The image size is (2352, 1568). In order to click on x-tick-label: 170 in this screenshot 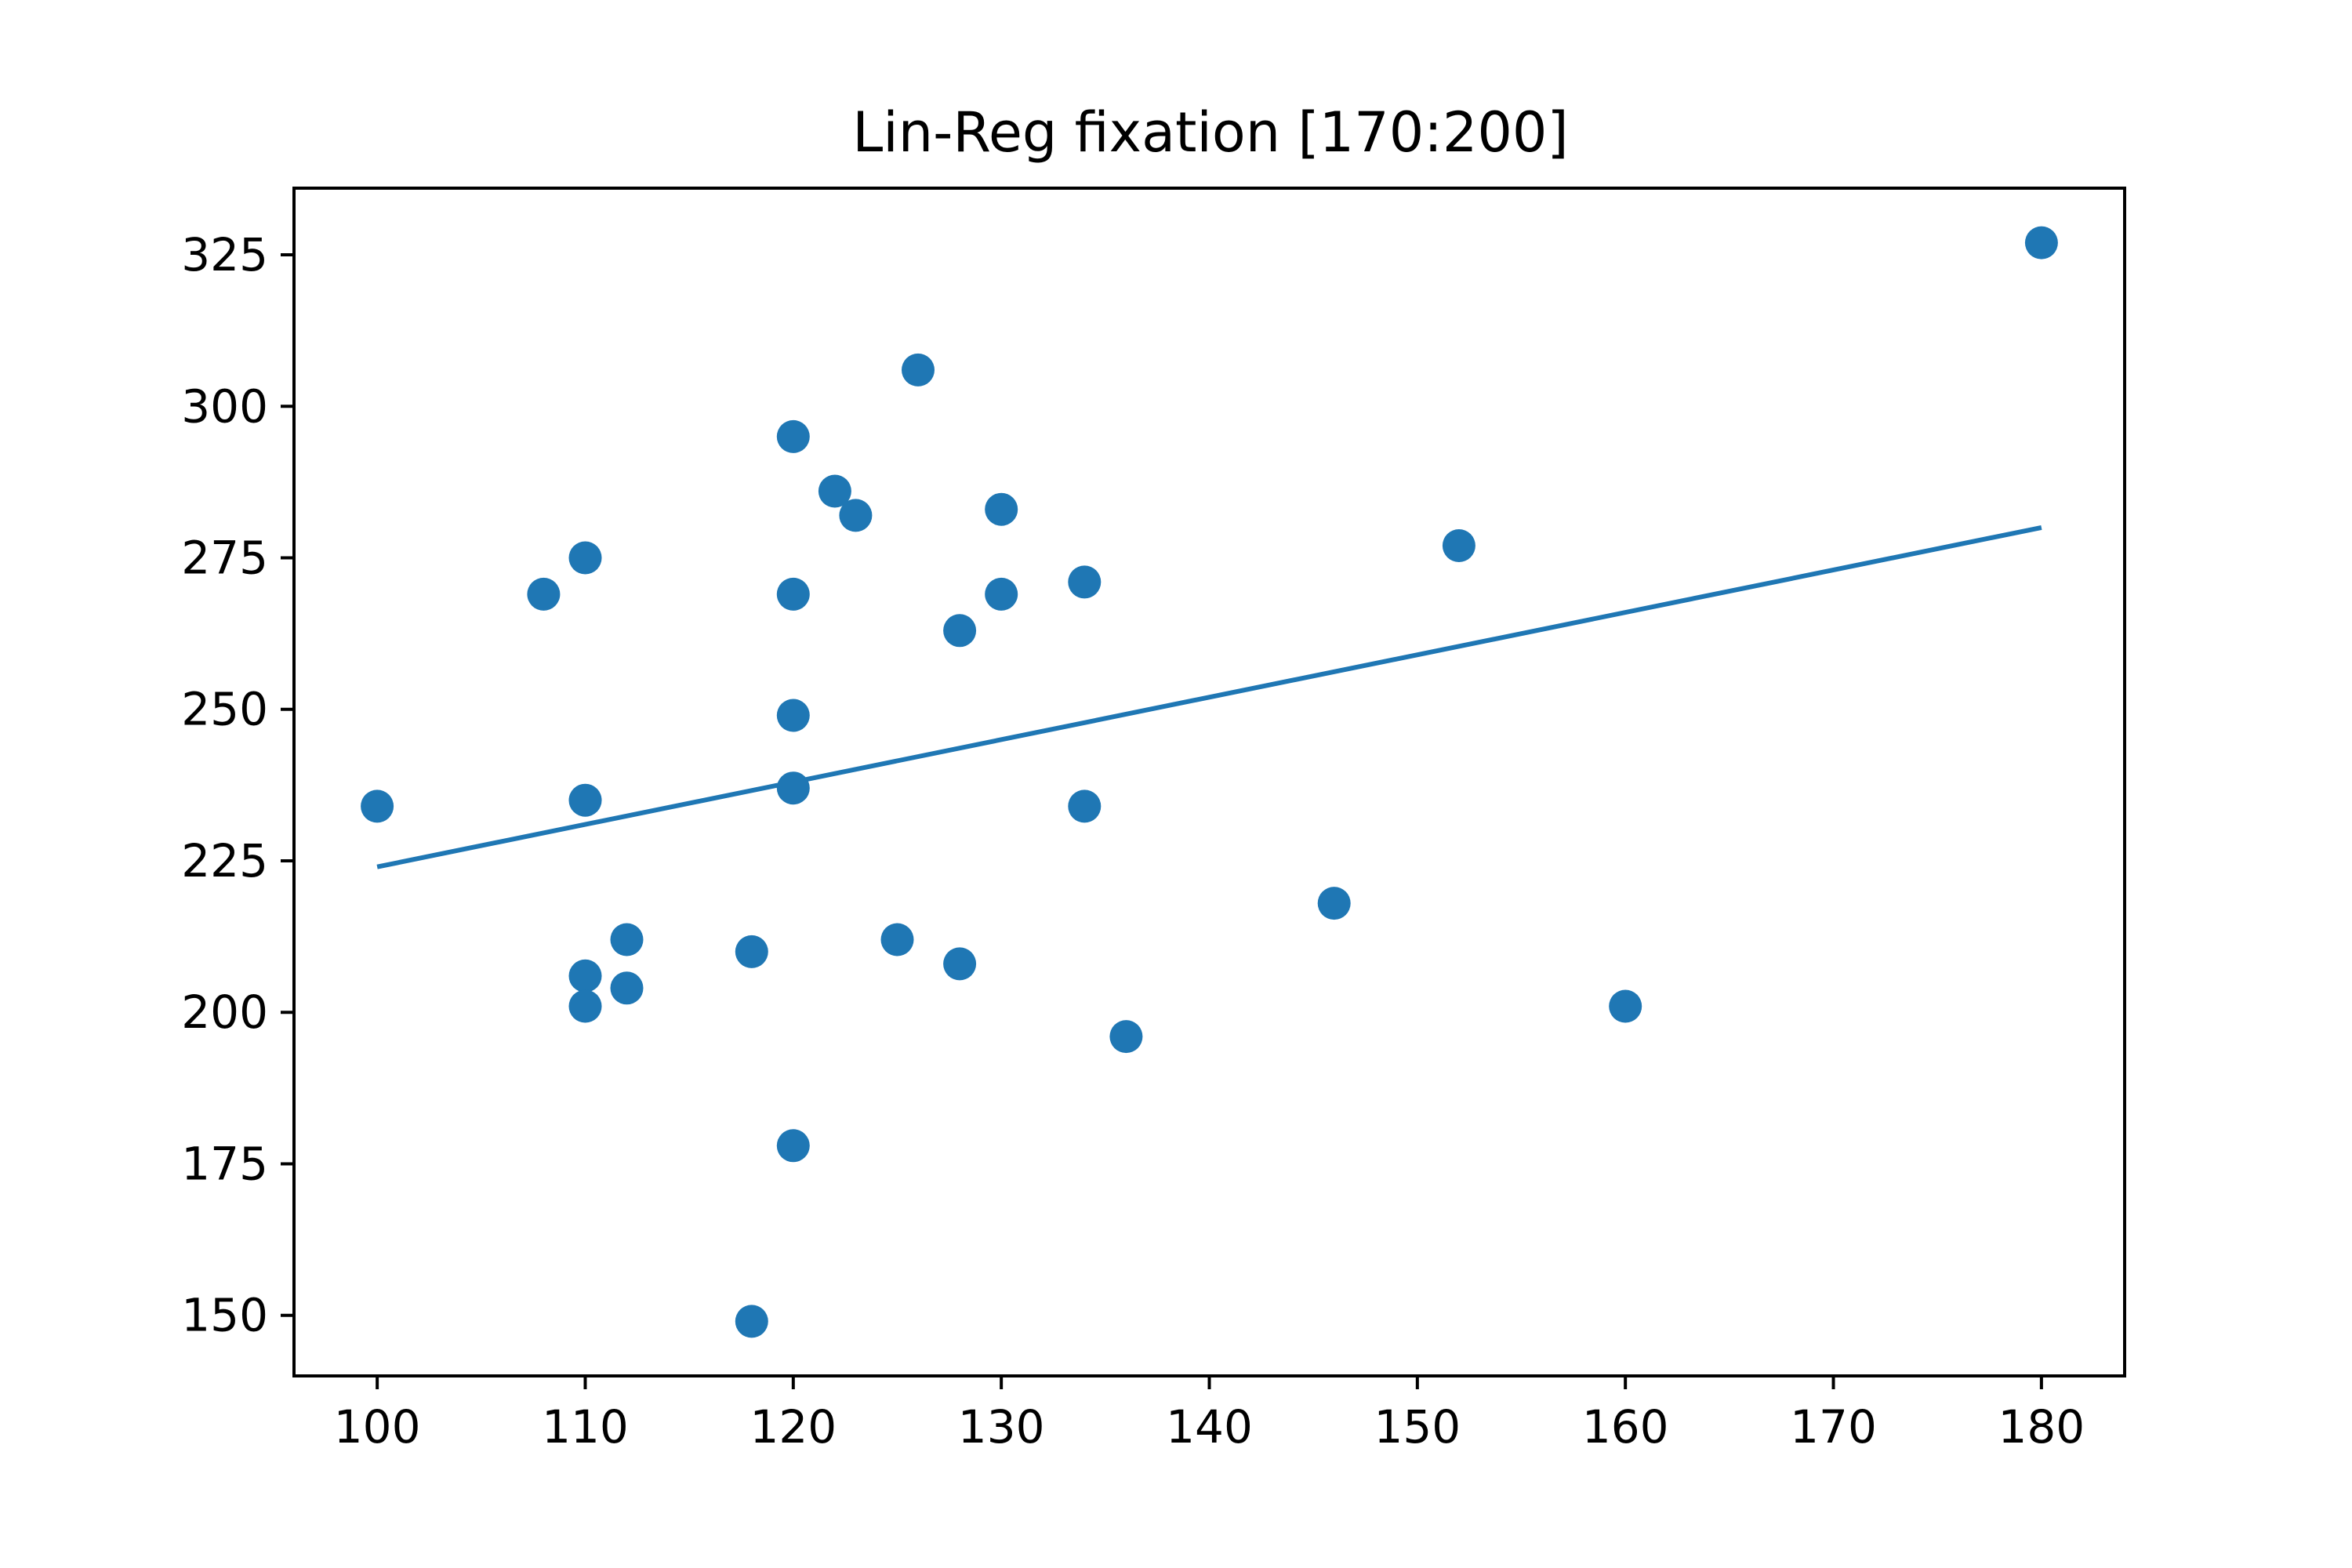, I will do `click(1833, 1427)`.